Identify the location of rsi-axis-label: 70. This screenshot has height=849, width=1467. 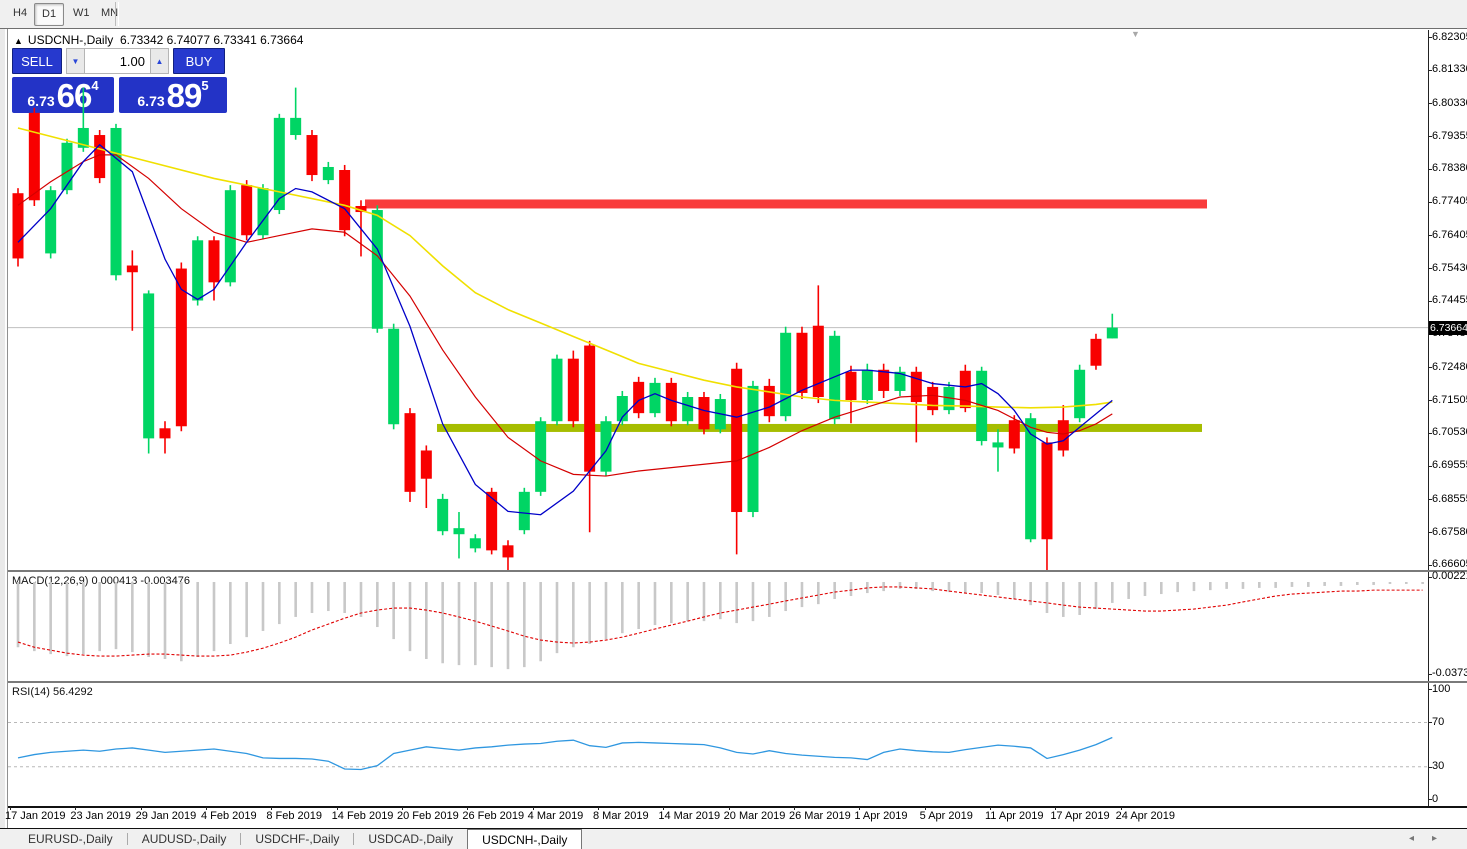
(1438, 721).